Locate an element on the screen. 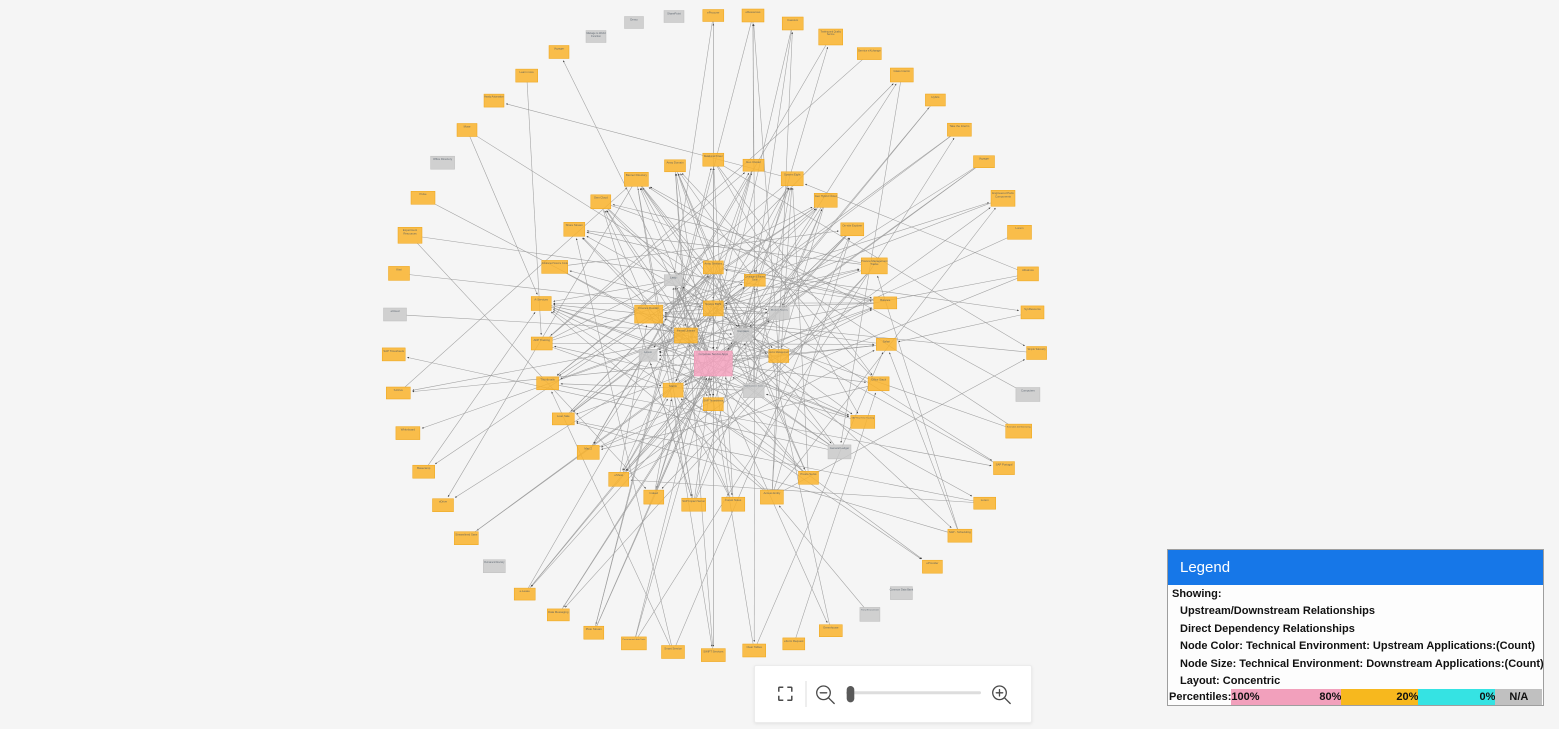 The height and width of the screenshot is (729, 1559). svg-text: Take the Interim is located at coordinates (959, 126).